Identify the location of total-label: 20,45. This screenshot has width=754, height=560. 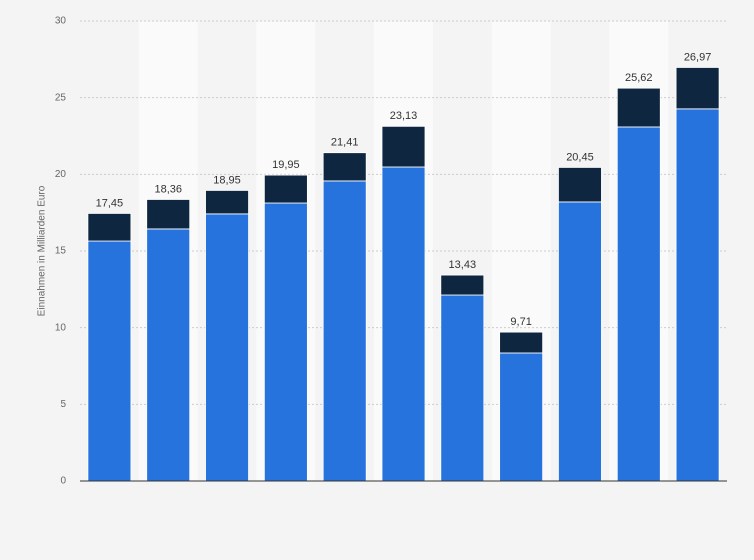
(580, 157).